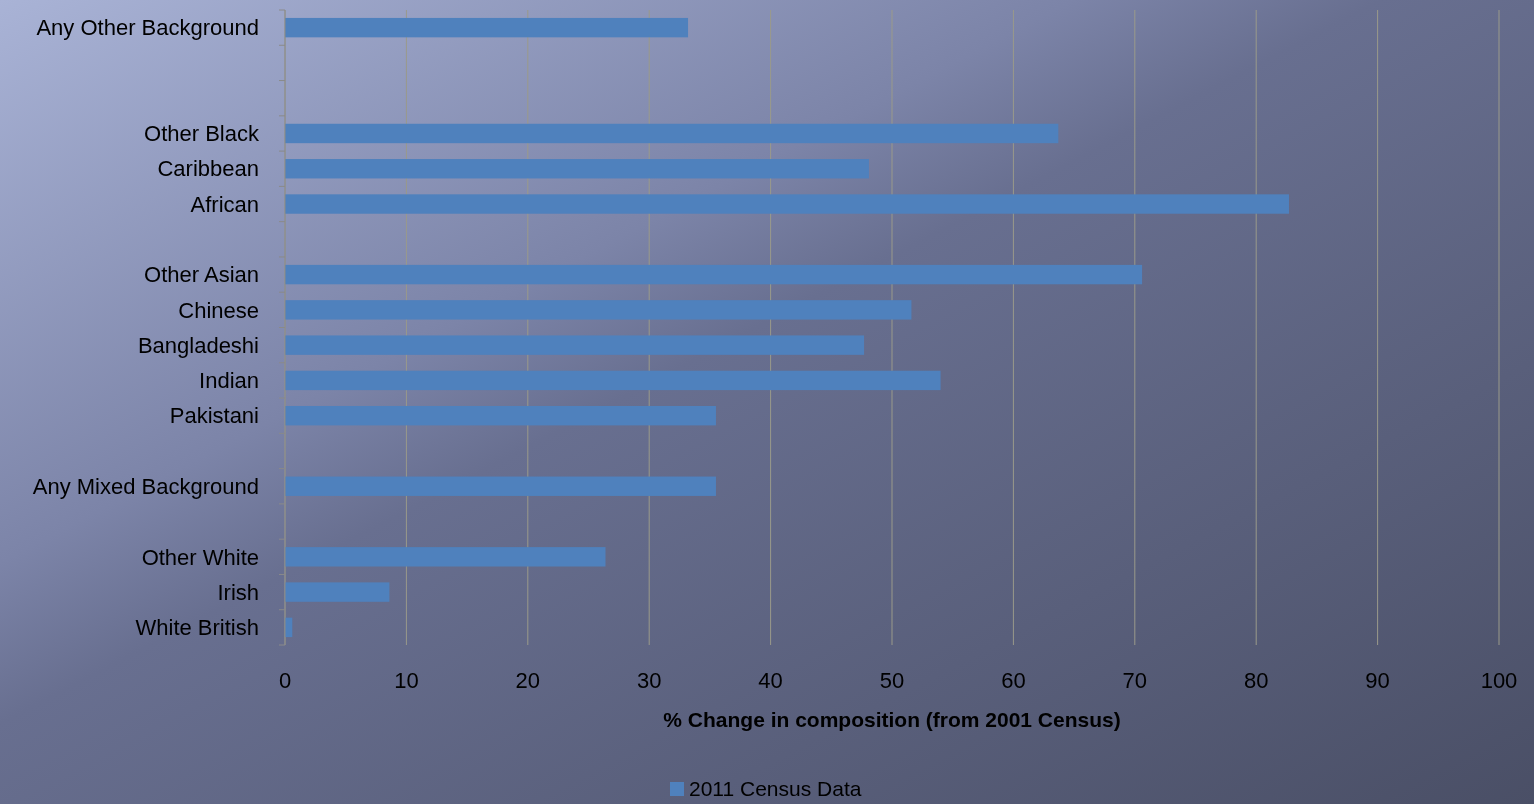  I want to click on y-tick-label: White British, so click(197, 628).